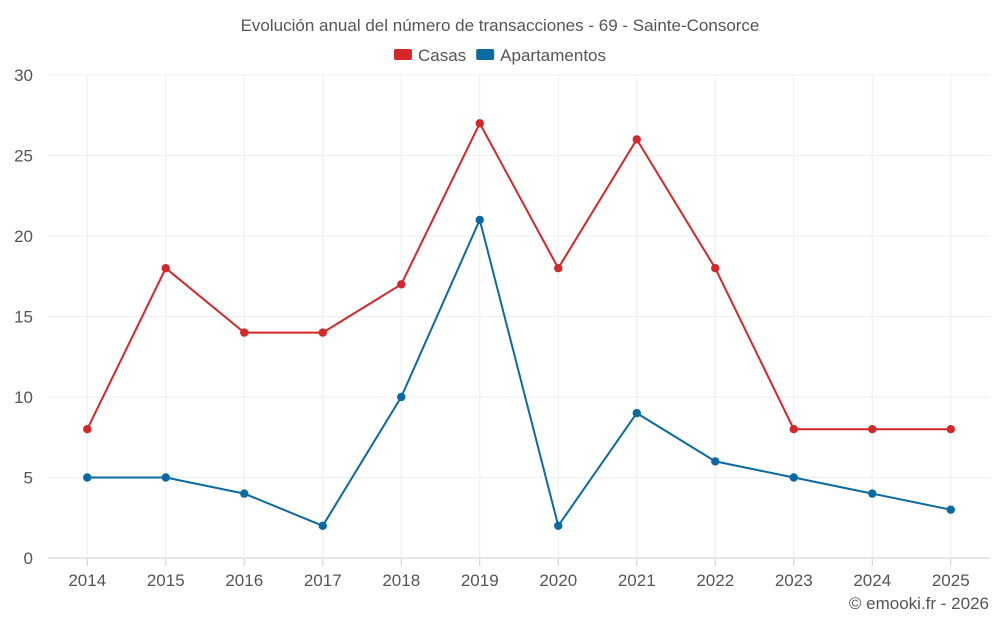 The image size is (1000, 625). Describe the element at coordinates (166, 580) in the screenshot. I see `x-tick-label: 2015` at that location.